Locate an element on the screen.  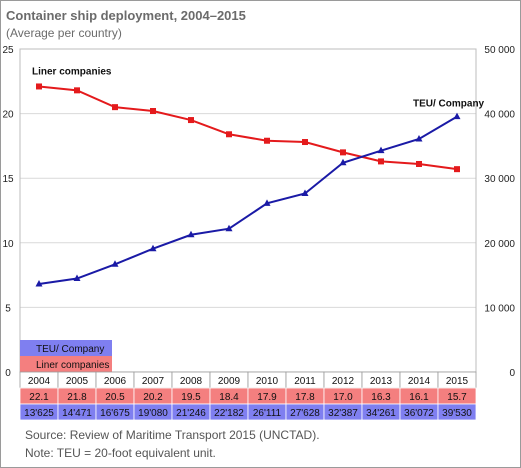
table-teu-value: 32'387 is located at coordinates (343, 413).